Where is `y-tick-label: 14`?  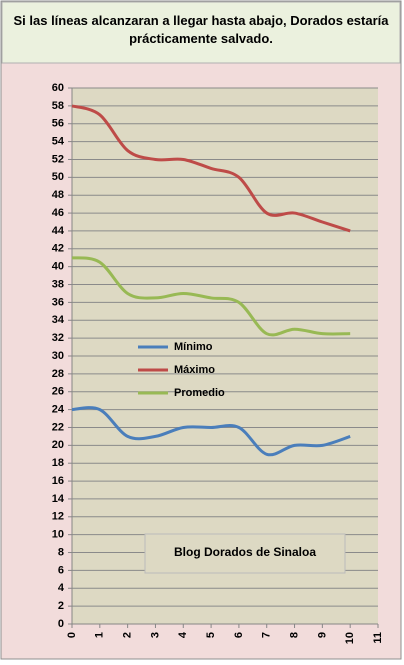
y-tick-label: 14 is located at coordinates (58, 499).